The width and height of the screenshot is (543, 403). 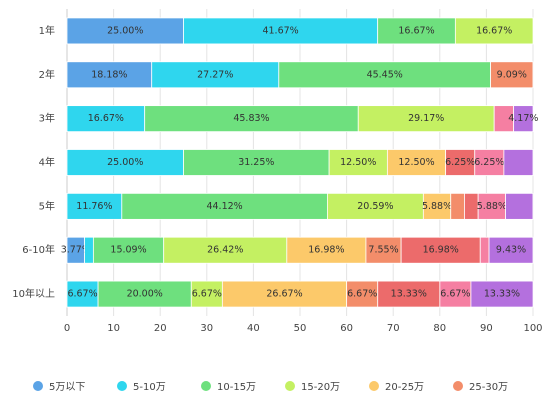 What do you see at coordinates (149, 387) in the screenshot?
I see `legend-label: 5-10万` at bounding box center [149, 387].